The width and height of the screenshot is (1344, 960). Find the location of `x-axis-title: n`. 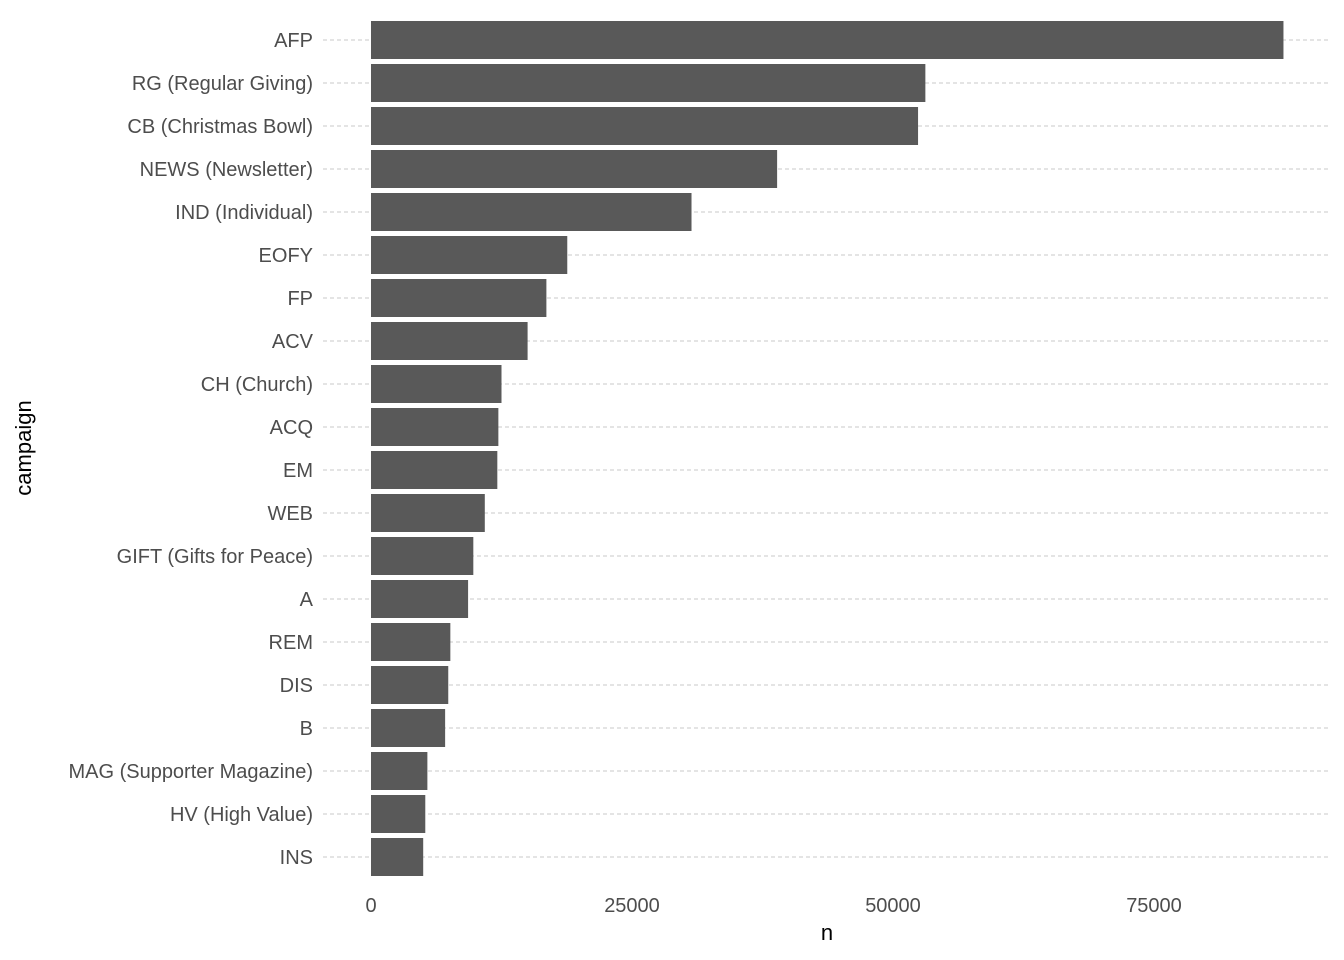

x-axis-title: n is located at coordinates (827, 932).